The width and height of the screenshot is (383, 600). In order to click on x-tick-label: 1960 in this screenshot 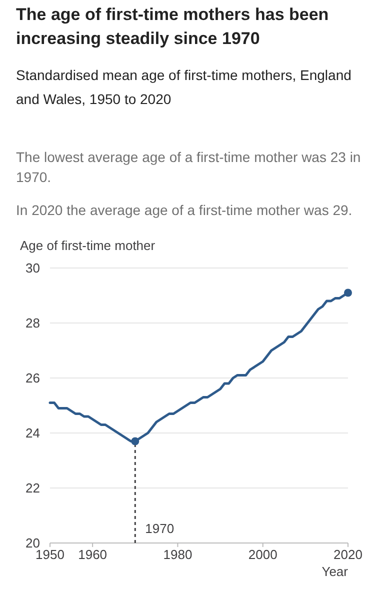, I will do `click(93, 554)`.